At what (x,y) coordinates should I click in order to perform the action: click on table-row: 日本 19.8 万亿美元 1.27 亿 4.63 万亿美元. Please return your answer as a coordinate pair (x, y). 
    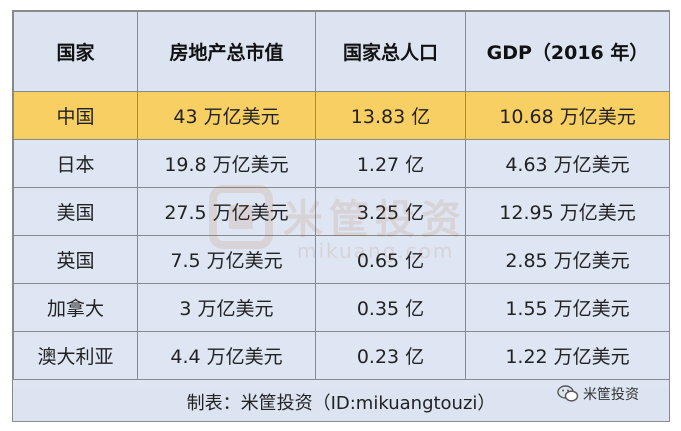
    Looking at the image, I should click on (341, 163).